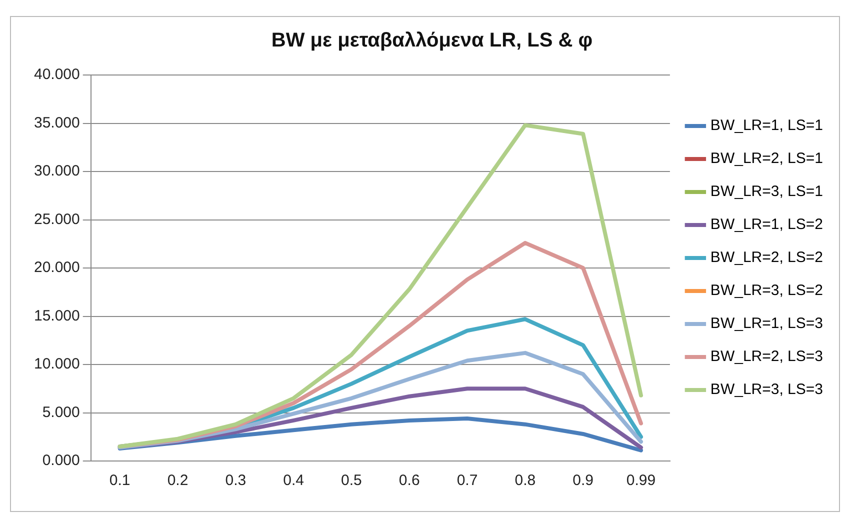 This screenshot has width=850, height=516. I want to click on x-tick-label: 0.2, so click(177, 481).